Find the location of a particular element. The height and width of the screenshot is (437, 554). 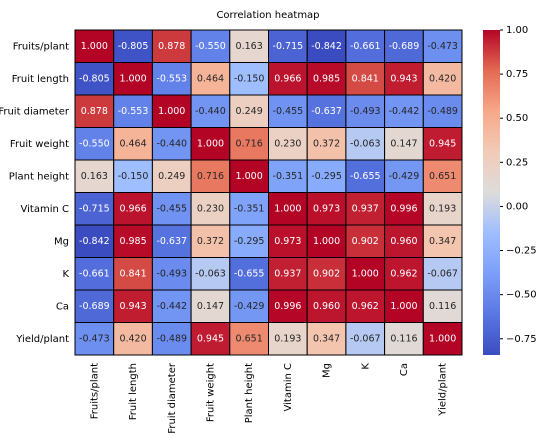

cell-label: 0.996 is located at coordinates (403, 208).